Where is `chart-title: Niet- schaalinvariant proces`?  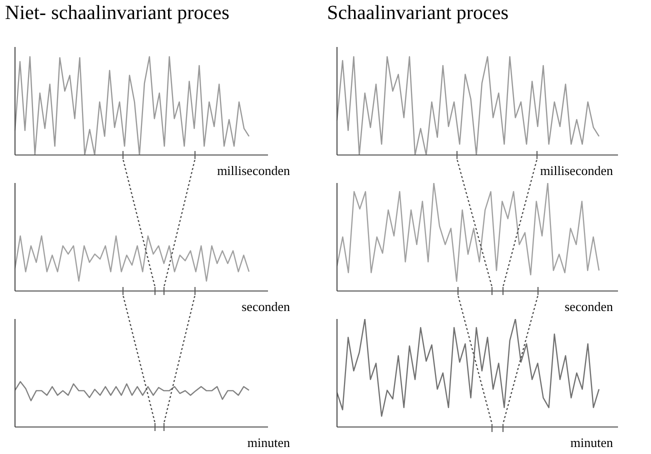
chart-title: Niet- schaalinvariant proces is located at coordinates (117, 13).